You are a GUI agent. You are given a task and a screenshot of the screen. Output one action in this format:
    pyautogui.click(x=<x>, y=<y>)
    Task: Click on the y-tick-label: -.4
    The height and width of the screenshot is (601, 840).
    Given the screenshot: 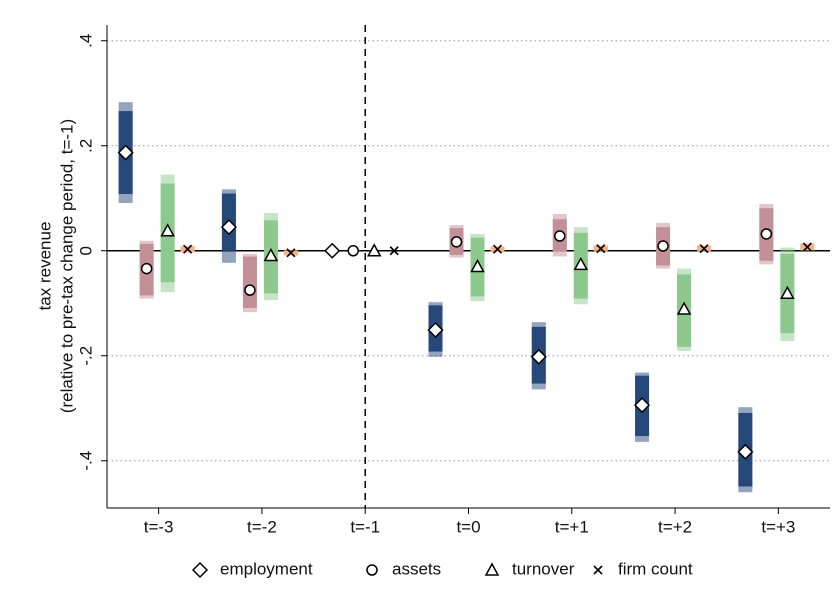 What is the action you would take?
    pyautogui.click(x=85, y=461)
    